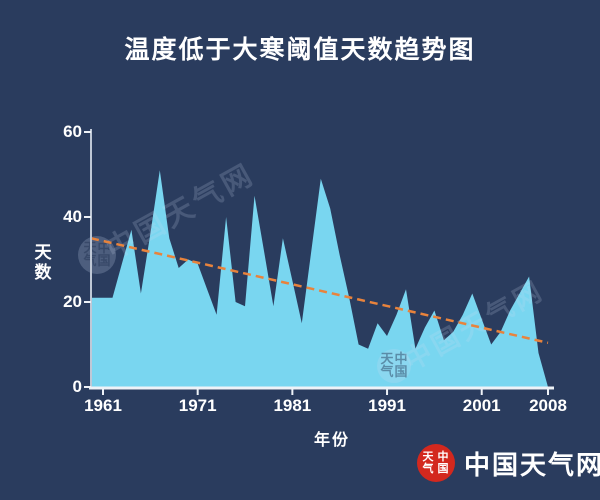  Describe the element at coordinates (180, 211) in the screenshot. I see `watermark-text: 中国天气网` at that location.